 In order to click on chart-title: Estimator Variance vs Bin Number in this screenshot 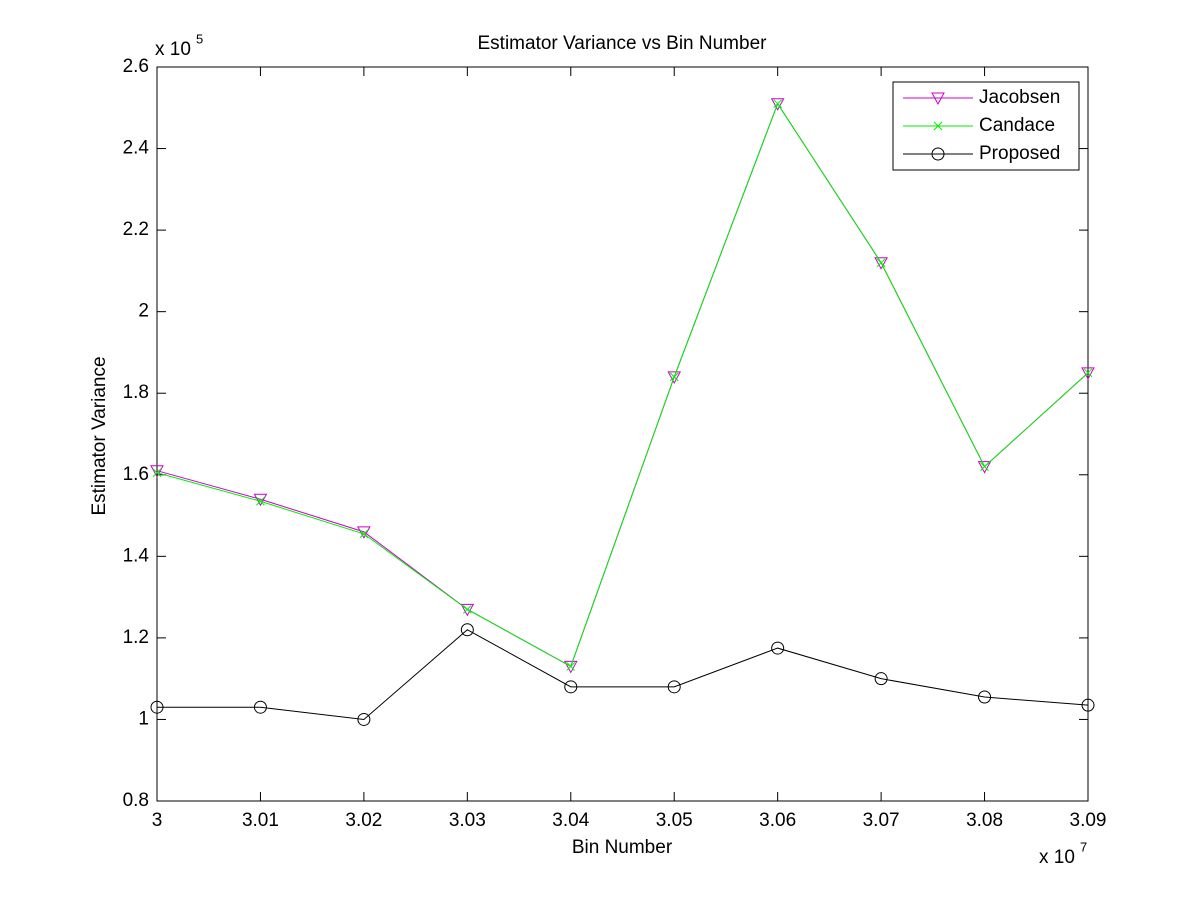, I will do `click(623, 43)`.